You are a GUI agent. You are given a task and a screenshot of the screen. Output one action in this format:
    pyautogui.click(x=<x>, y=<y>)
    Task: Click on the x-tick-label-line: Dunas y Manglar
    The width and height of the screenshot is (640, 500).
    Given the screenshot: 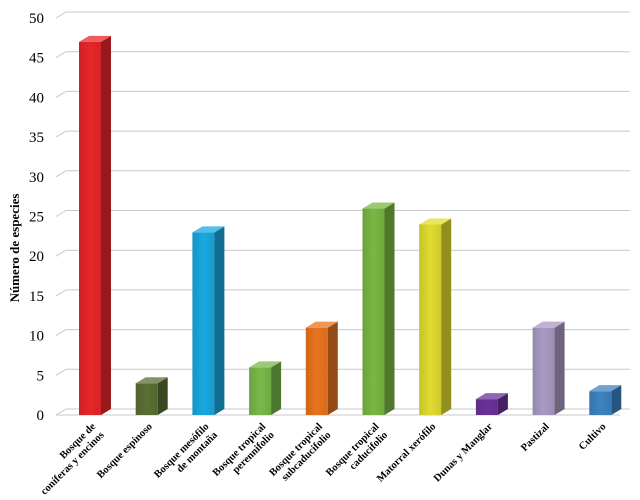 What is the action you would take?
    pyautogui.click(x=463, y=452)
    